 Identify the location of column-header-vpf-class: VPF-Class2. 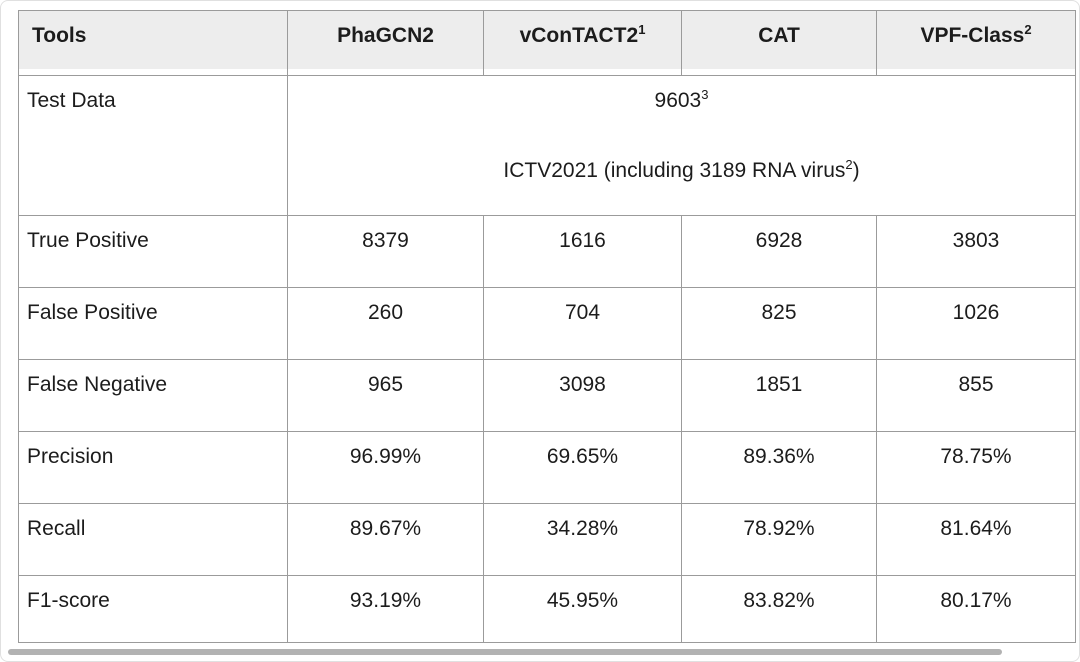
(976, 43).